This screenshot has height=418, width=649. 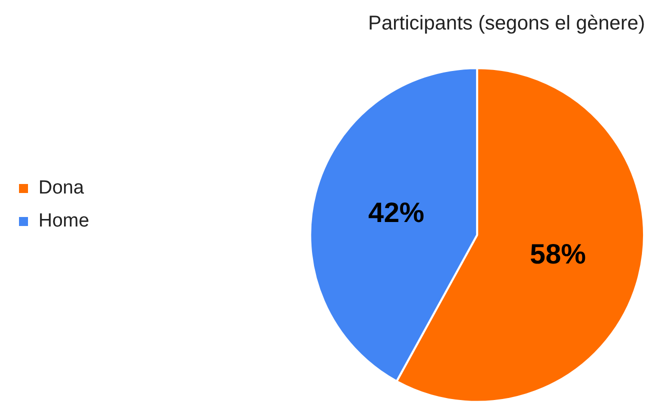 I want to click on legend-label: Dona, so click(x=61, y=188).